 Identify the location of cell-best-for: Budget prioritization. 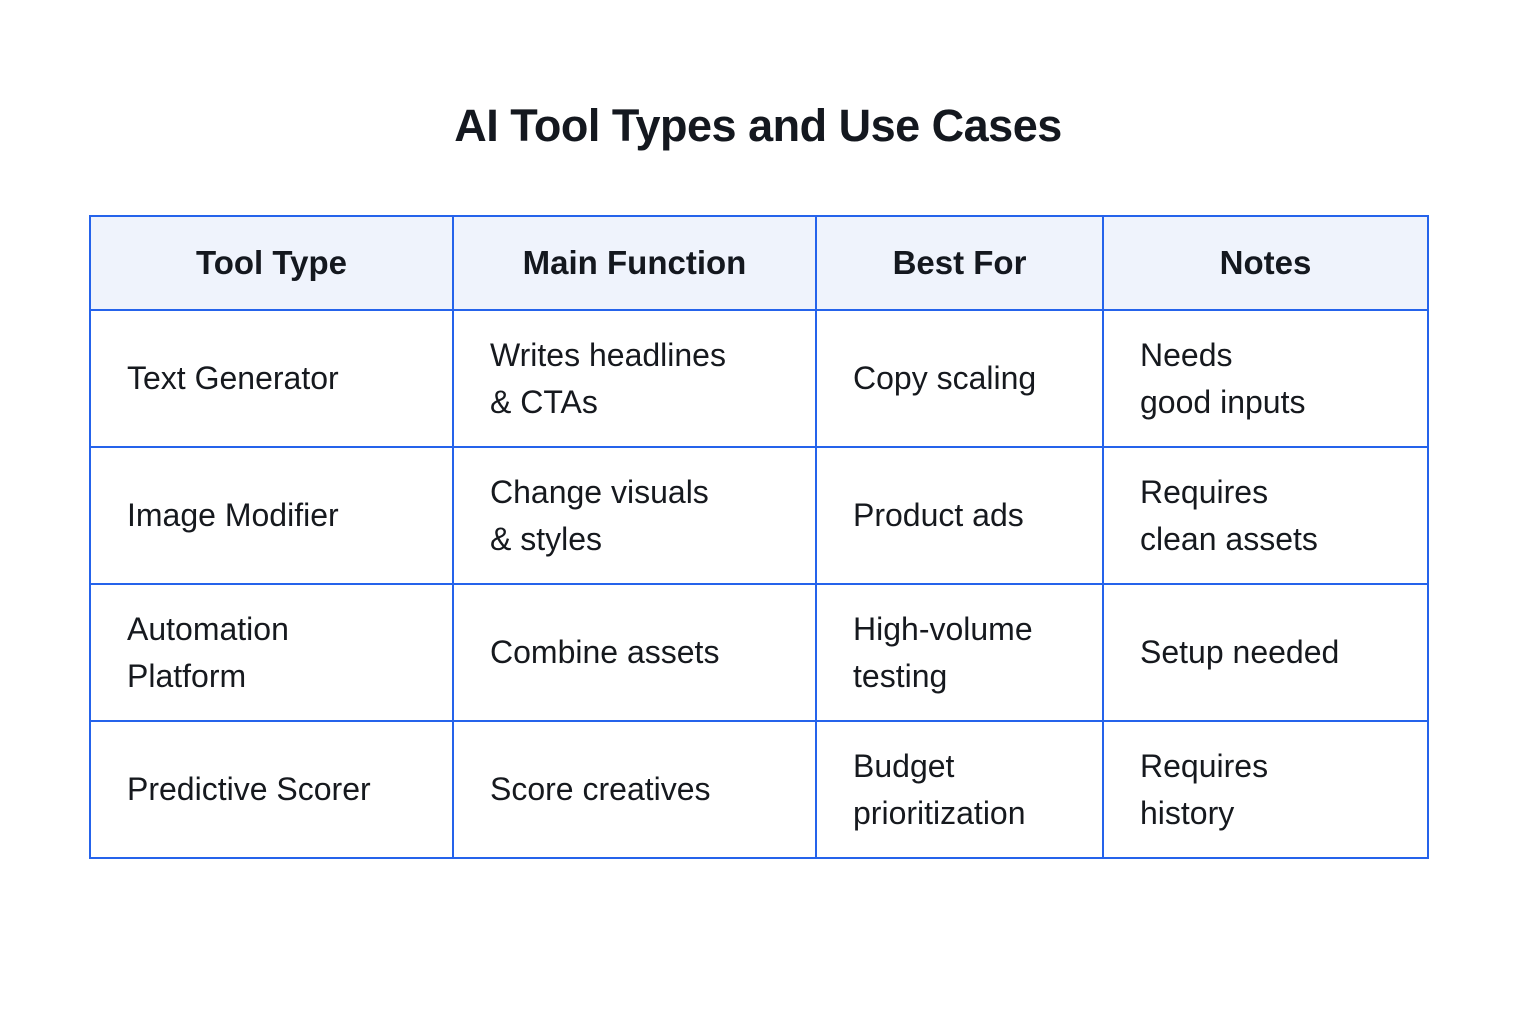
(959, 789).